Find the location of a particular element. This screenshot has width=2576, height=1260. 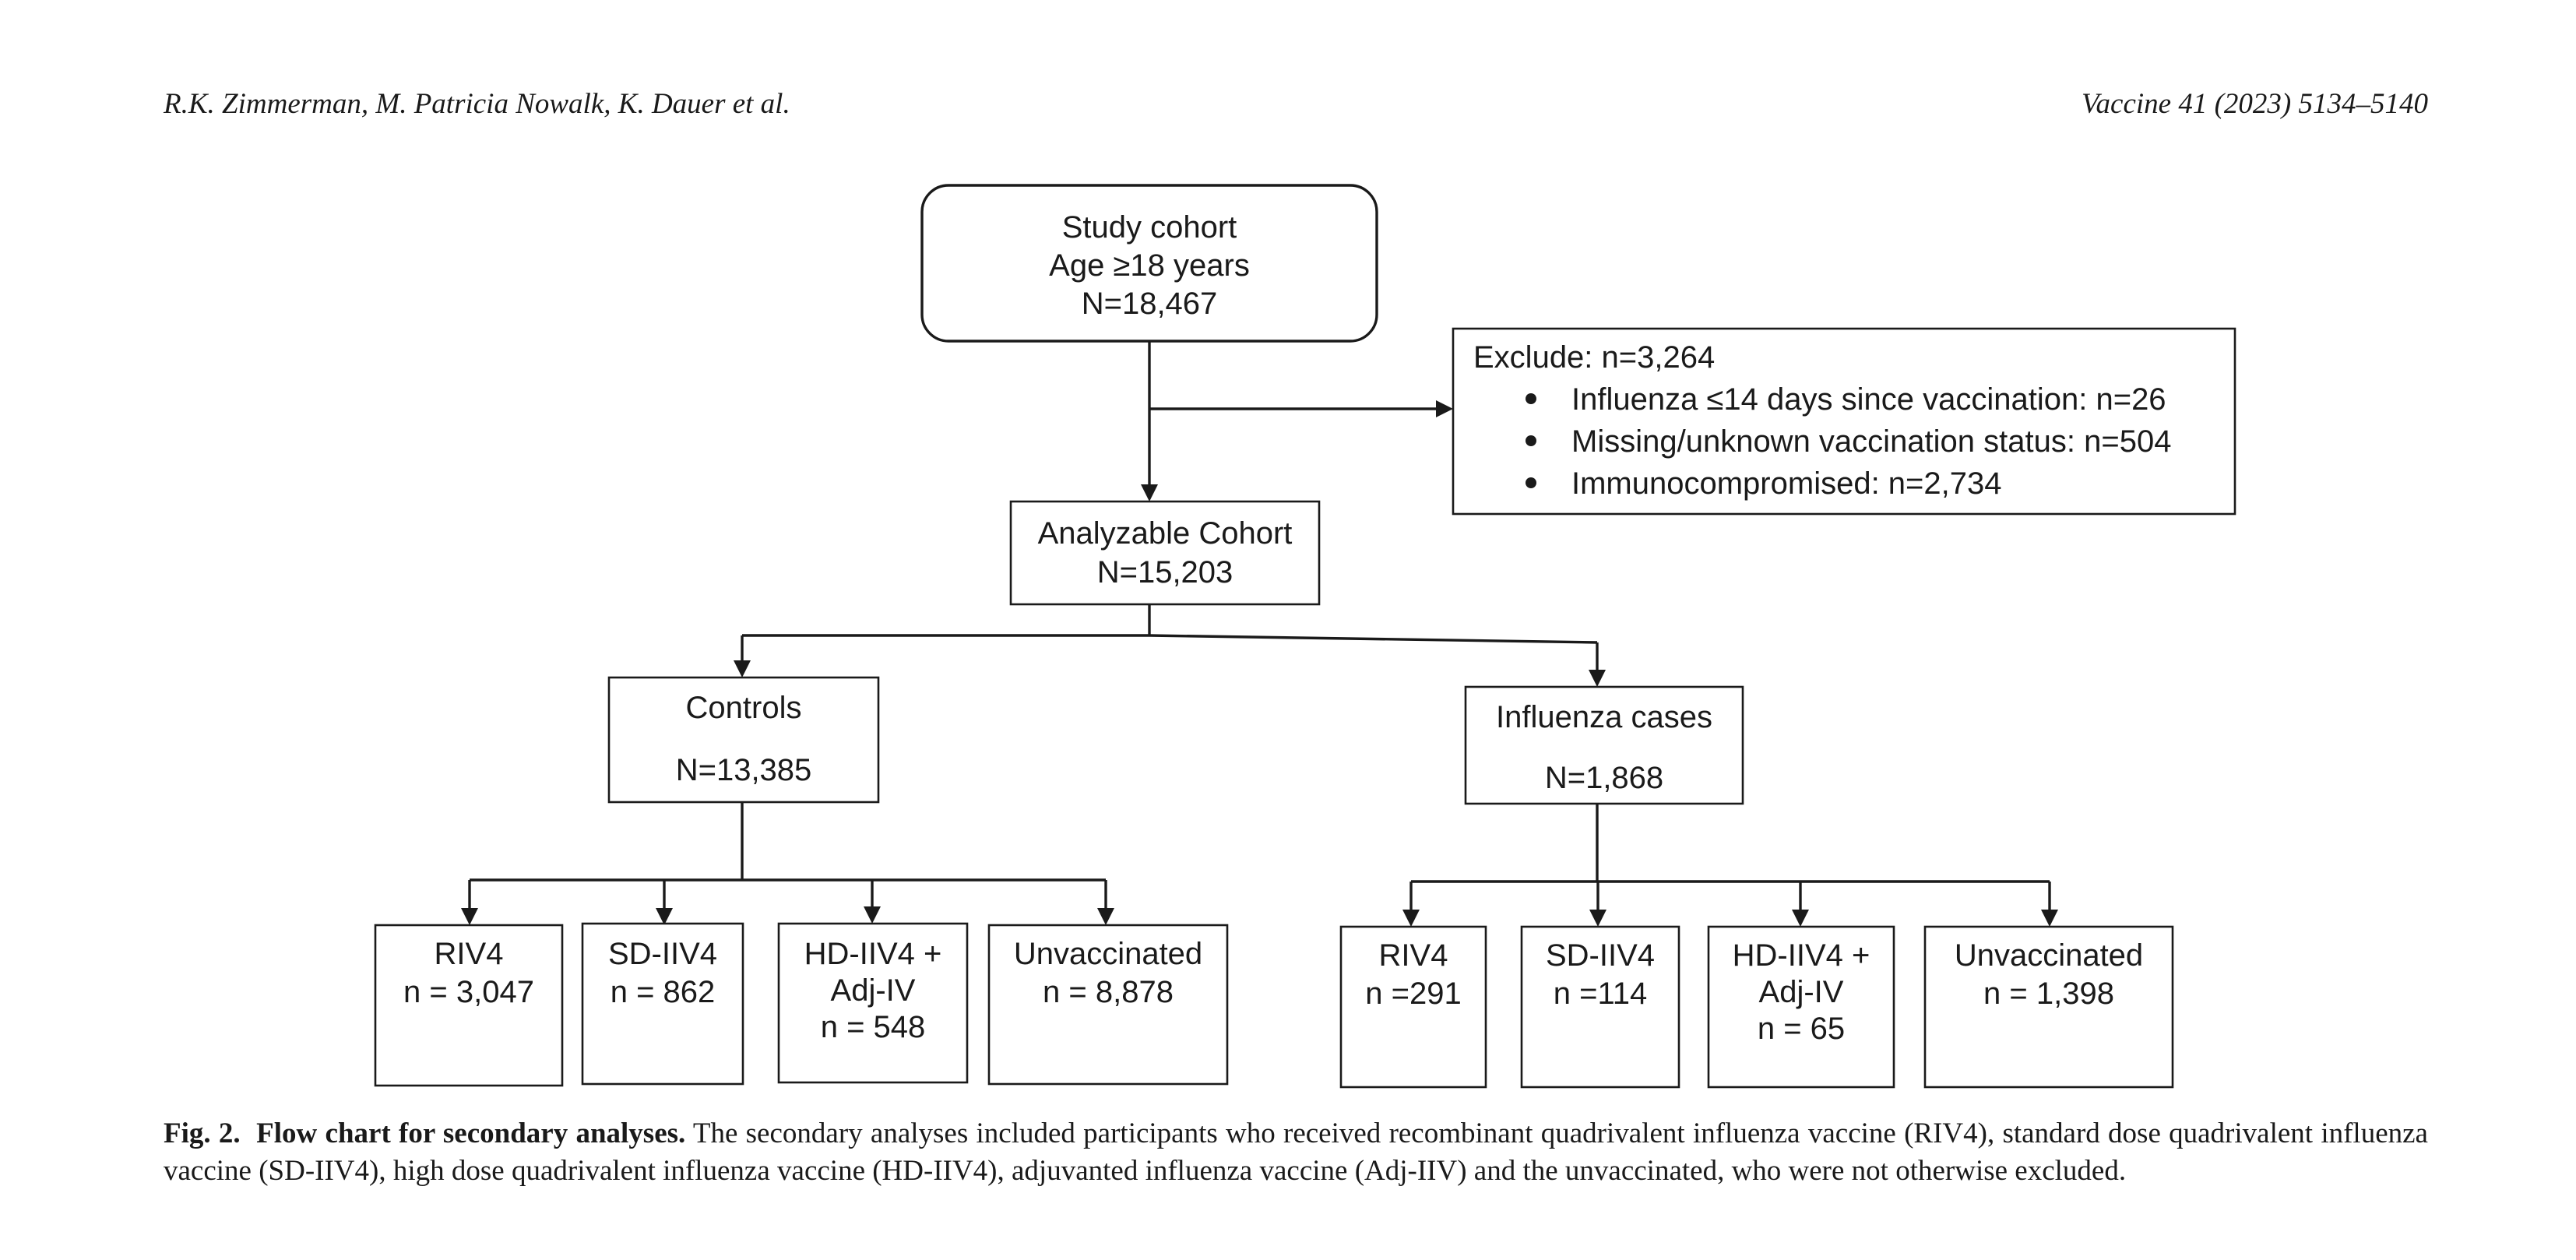

controls-box: Controls N=13,385 is located at coordinates (743, 740).